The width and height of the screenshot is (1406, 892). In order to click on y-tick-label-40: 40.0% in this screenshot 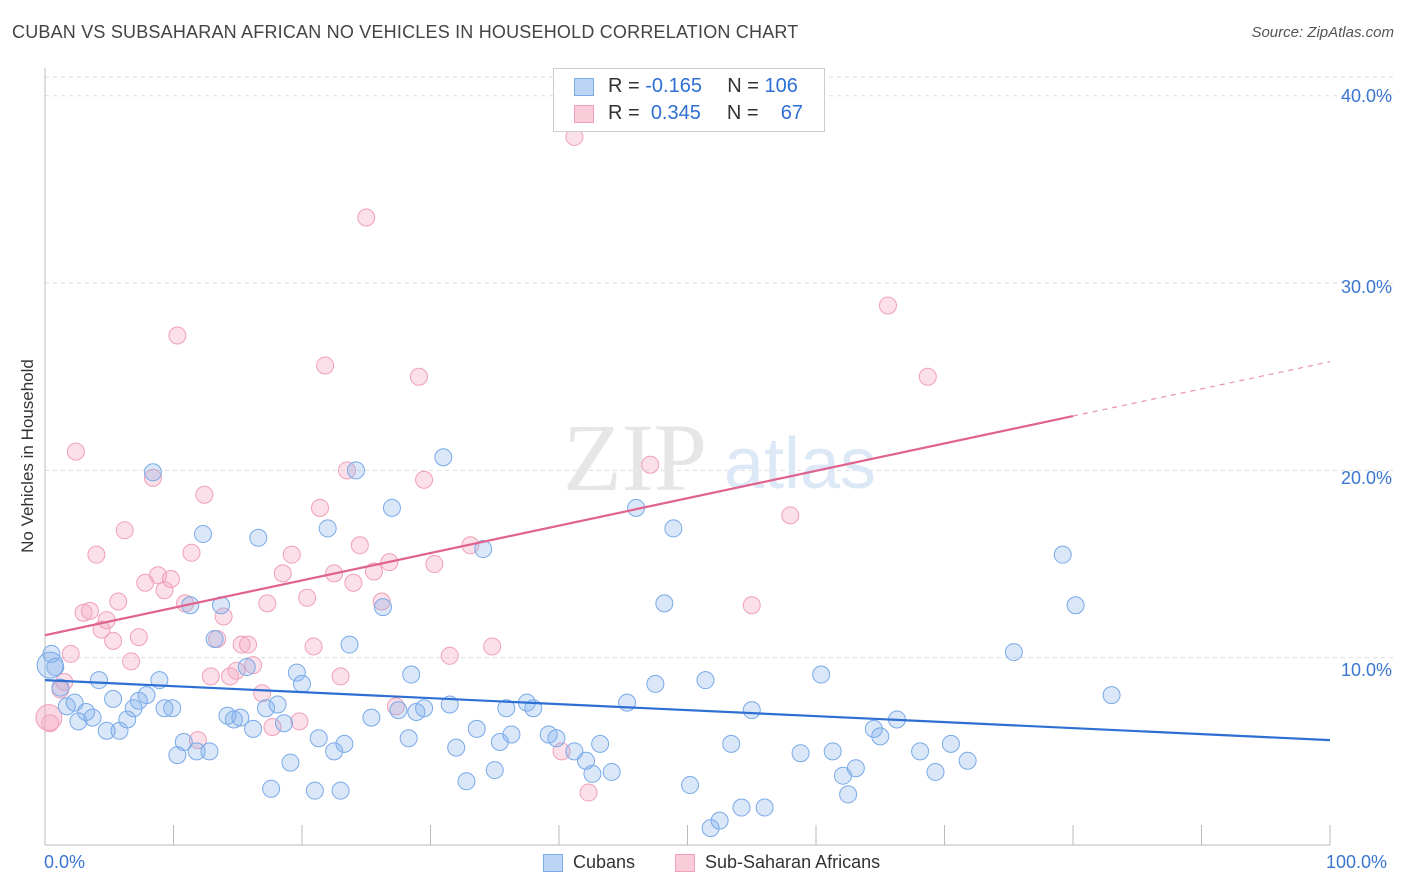, I will do `click(1366, 96)`.